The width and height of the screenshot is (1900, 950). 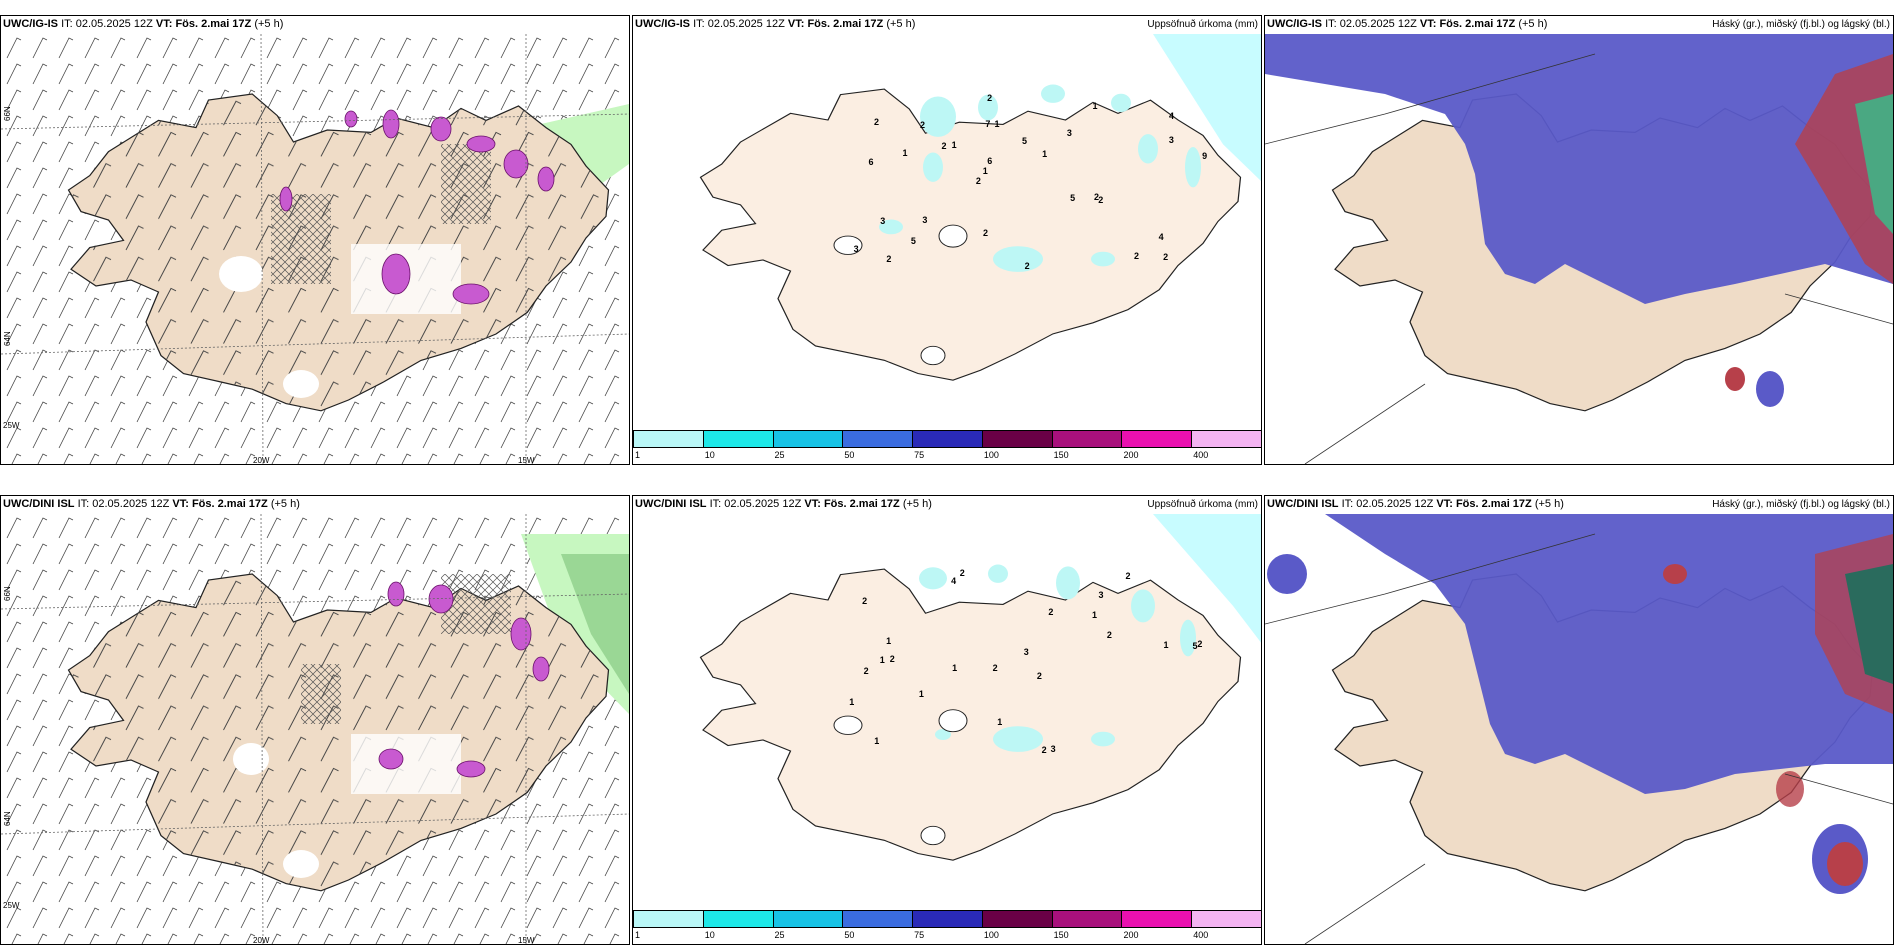 What do you see at coordinates (526, 940) in the screenshot?
I see `lon-label: 15W` at bounding box center [526, 940].